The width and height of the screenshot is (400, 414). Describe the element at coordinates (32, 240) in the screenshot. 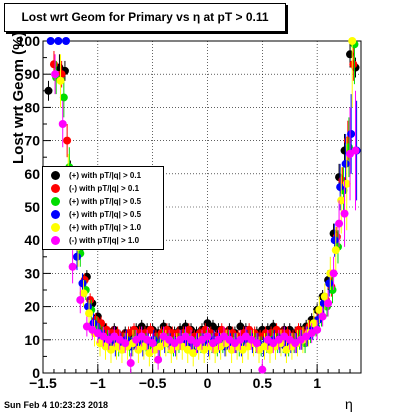

I see `y-tick-label: 40` at that location.